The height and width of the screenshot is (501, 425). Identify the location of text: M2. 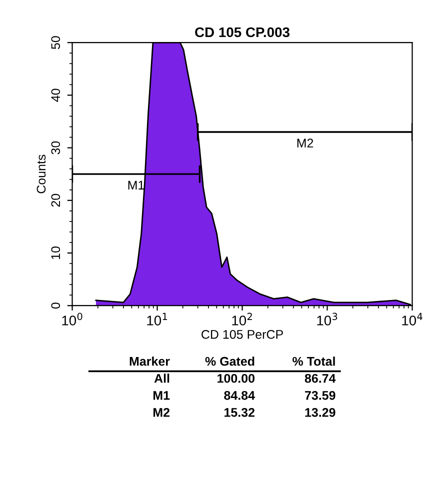
(161, 412).